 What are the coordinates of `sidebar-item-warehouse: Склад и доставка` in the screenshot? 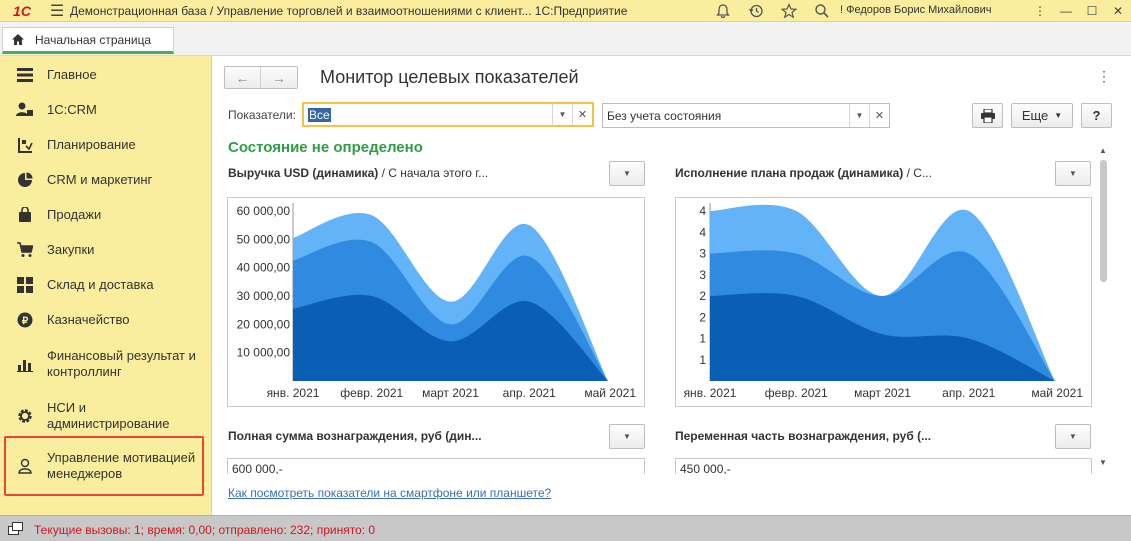 It's located at (106, 285).